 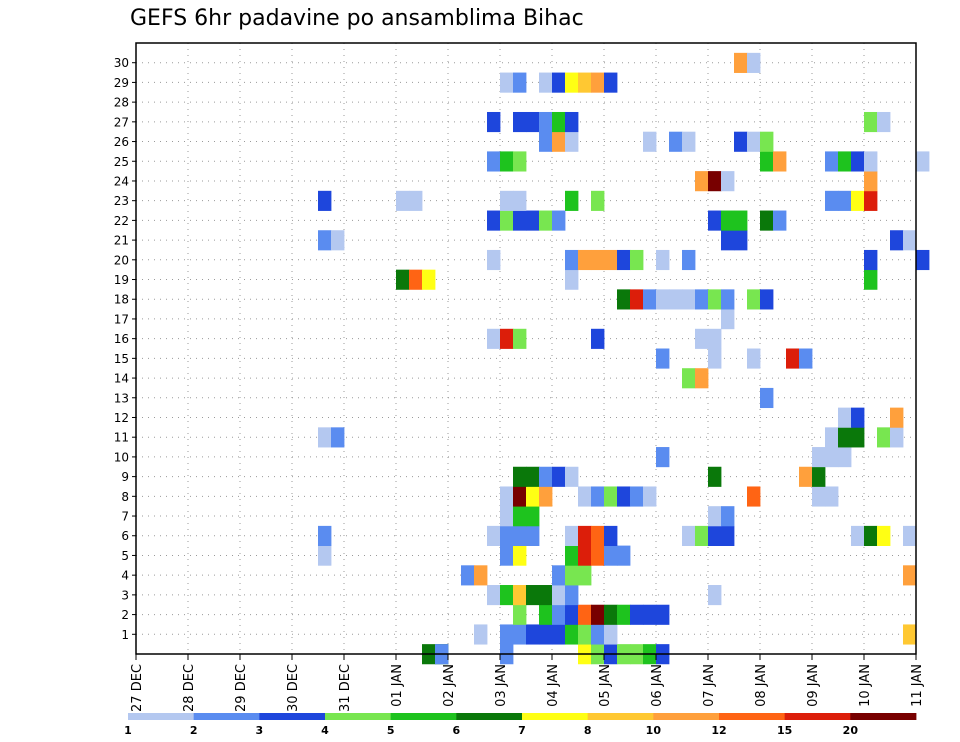 I want to click on chart-title: GEFS 6hr padavine po ansamblima Bihac, so click(x=357, y=18).